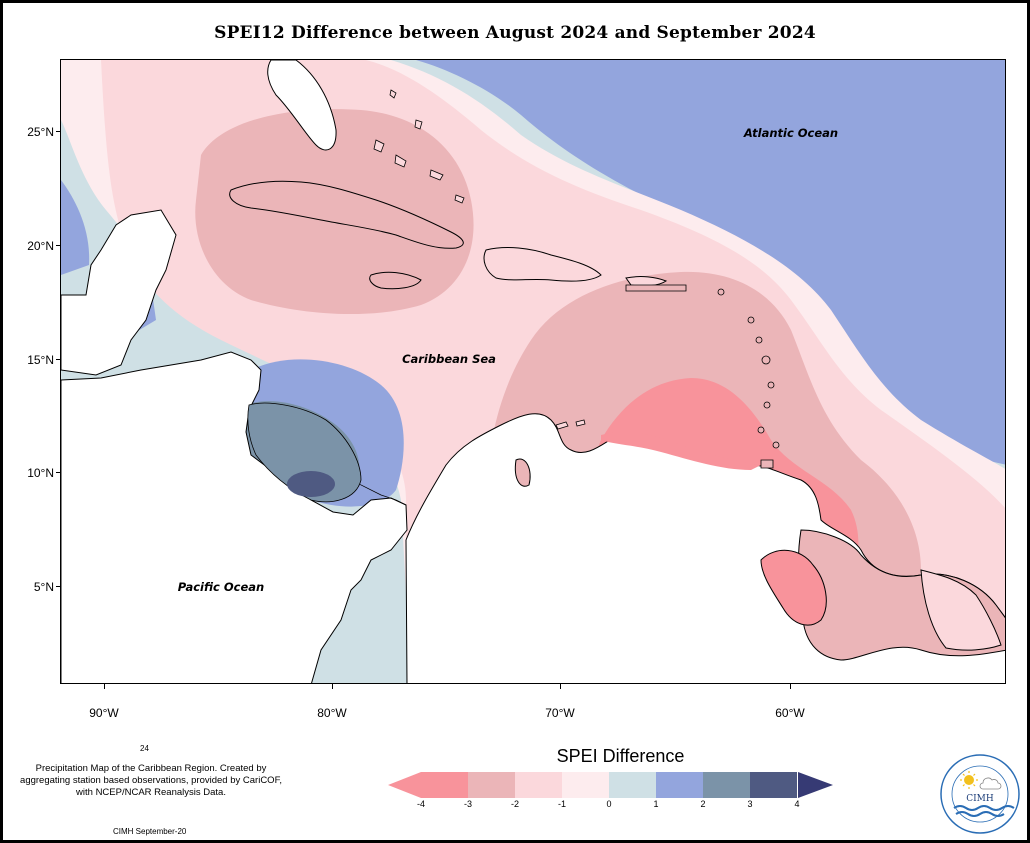  I want to click on lat-label-25n: 25°N, so click(40, 132).